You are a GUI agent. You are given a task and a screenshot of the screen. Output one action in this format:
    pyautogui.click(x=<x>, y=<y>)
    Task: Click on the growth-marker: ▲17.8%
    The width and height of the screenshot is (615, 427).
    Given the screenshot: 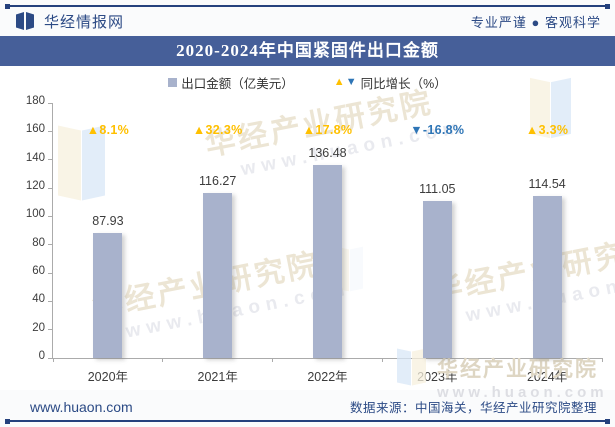 What is the action you would take?
    pyautogui.click(x=327, y=130)
    